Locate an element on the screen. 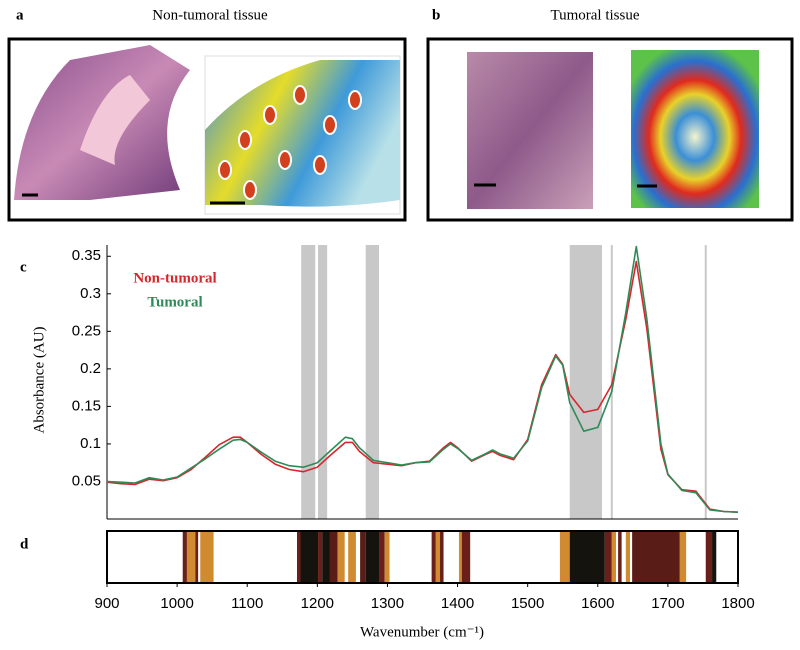 The image size is (800, 650). y-tick-label: 0.25 is located at coordinates (86, 330).